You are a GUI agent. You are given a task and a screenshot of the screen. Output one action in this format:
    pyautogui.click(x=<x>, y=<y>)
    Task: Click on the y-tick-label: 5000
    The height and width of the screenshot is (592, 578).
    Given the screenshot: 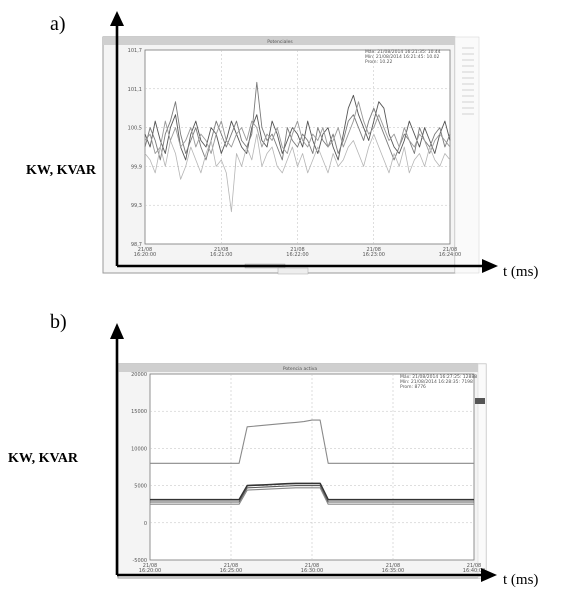 What is the action you would take?
    pyautogui.click(x=140, y=487)
    